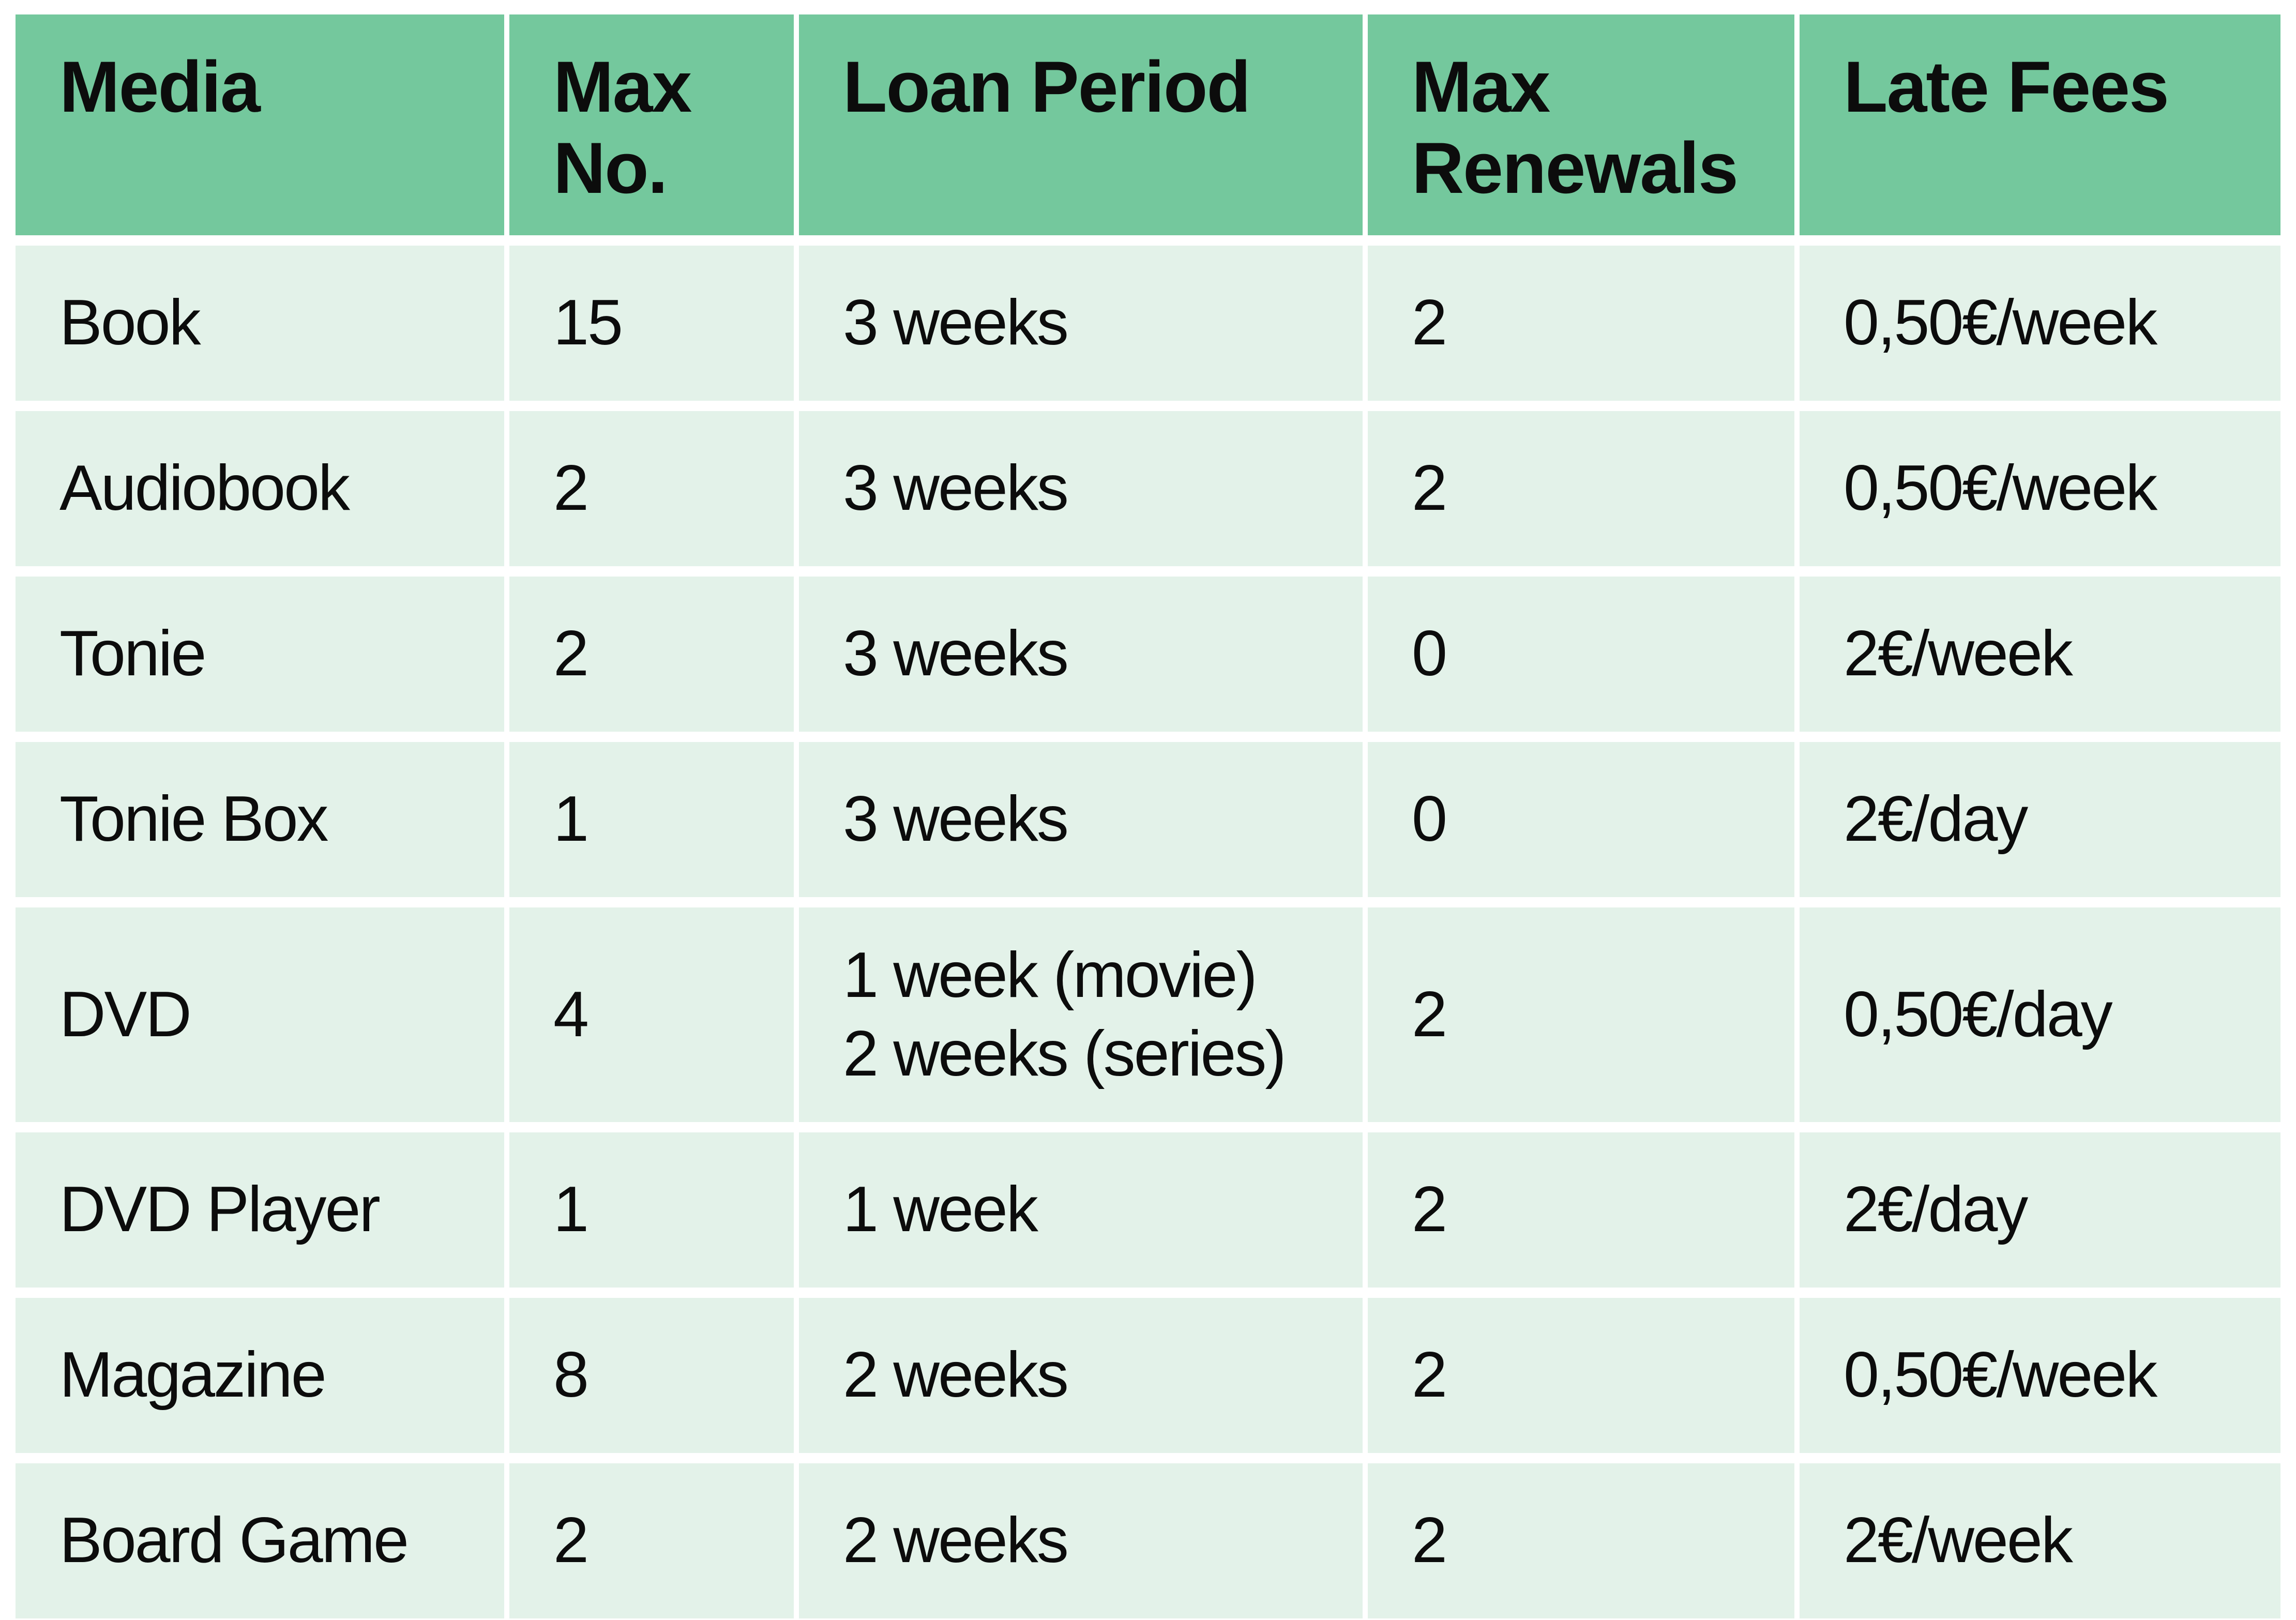 The width and height of the screenshot is (2296, 1620). What do you see at coordinates (260, 655) in the screenshot?
I see `media-cell: Tonie` at bounding box center [260, 655].